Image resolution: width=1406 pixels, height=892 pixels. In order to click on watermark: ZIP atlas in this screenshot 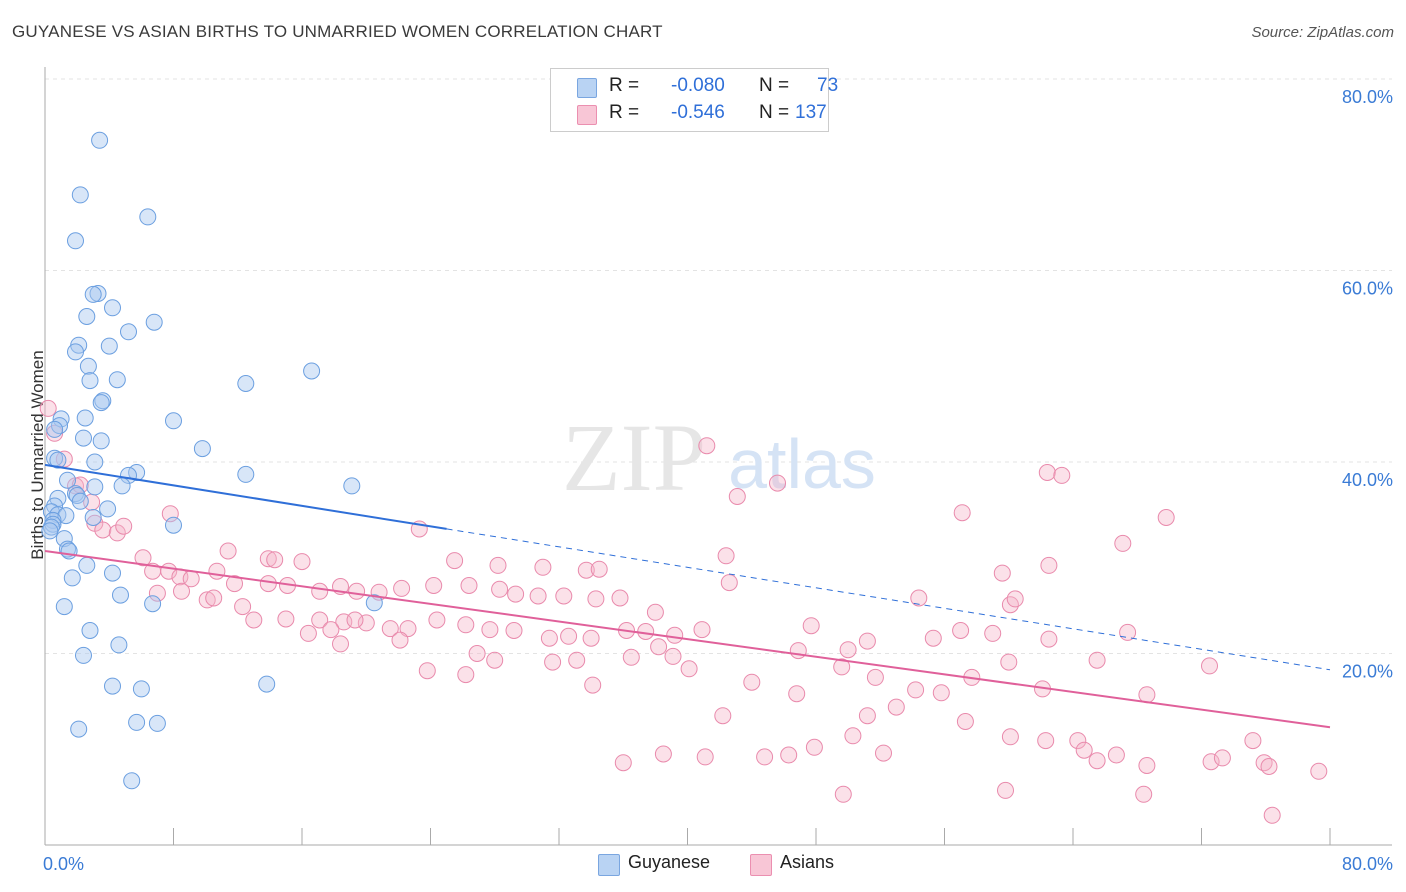, I will do `click(719, 457)`.